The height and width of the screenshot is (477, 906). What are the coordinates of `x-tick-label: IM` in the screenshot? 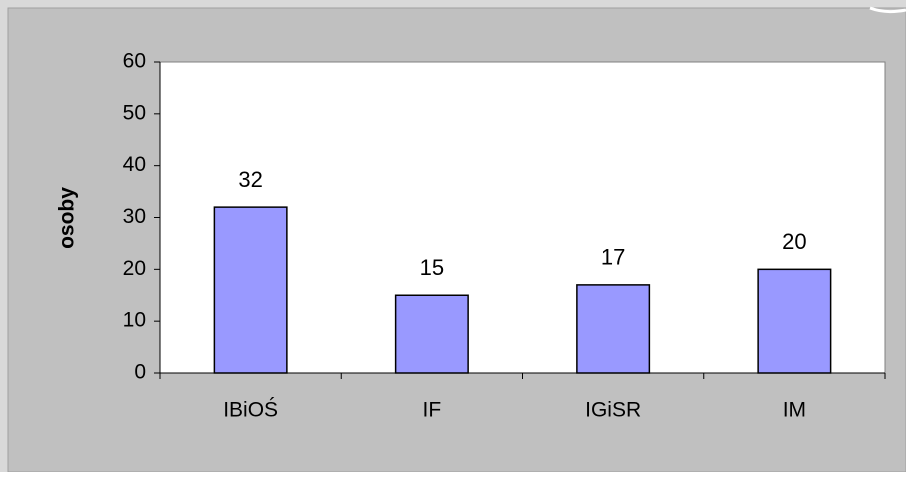 It's located at (794, 410).